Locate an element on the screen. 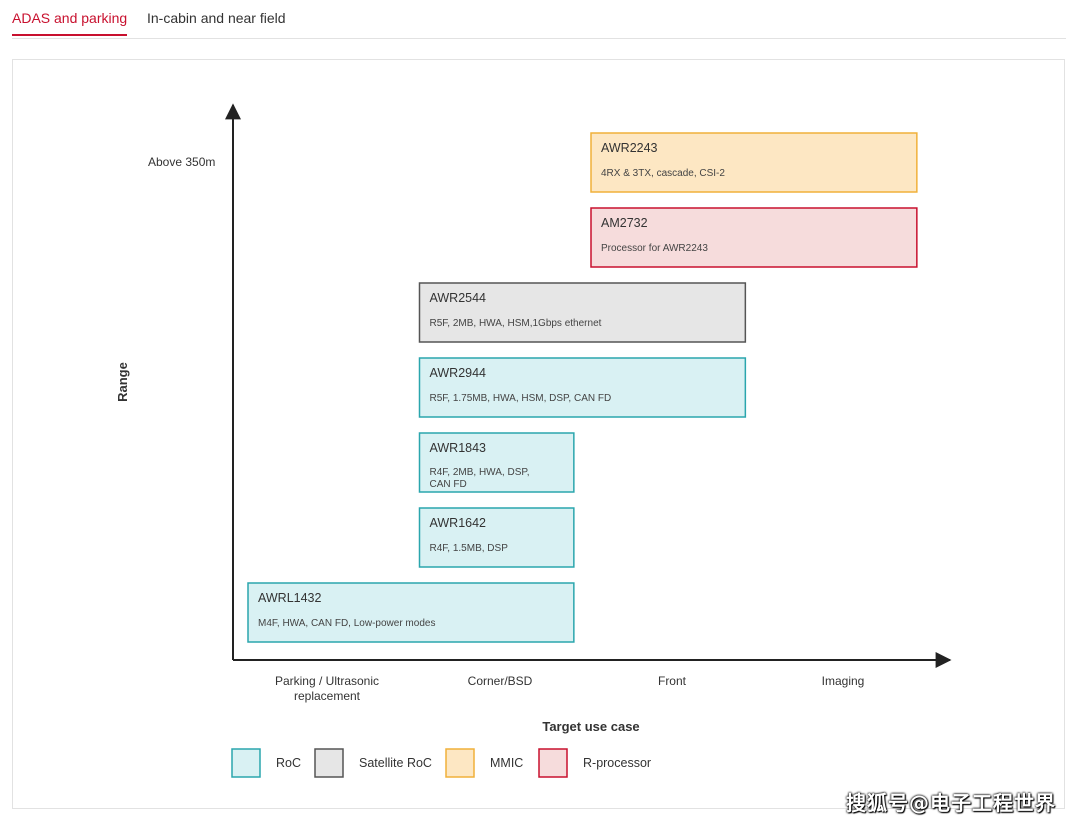  legend-item-mmic: MMIC is located at coordinates (484, 763).